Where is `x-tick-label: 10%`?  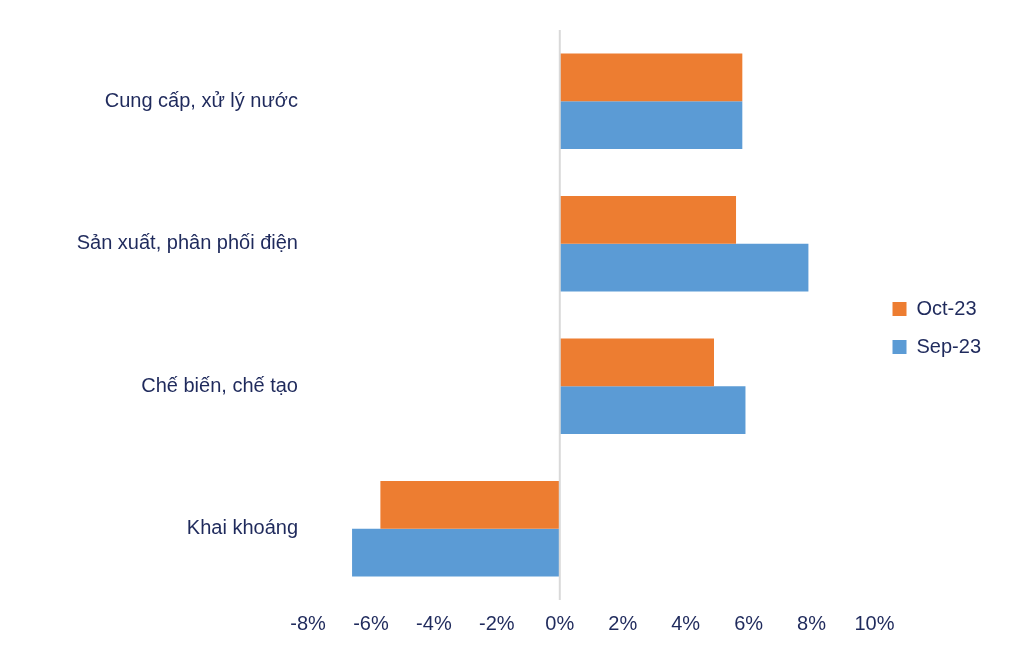
x-tick-label: 10% is located at coordinates (874, 622).